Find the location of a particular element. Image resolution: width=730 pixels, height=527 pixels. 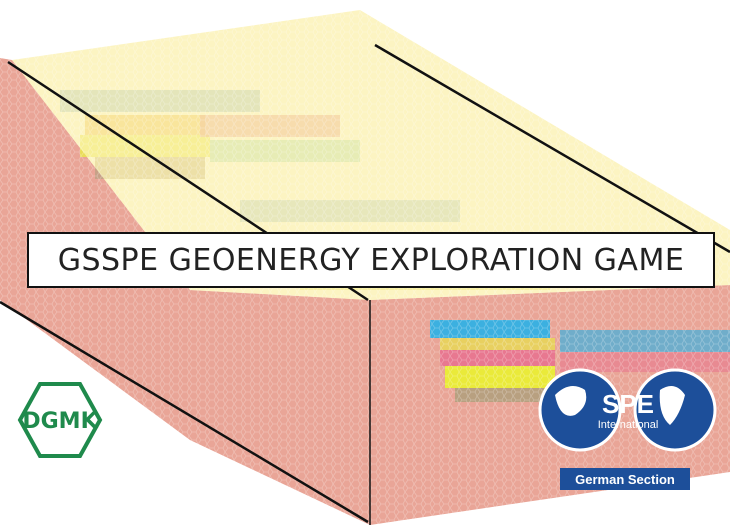

spe-logo: SPE International German Section is located at coordinates (627, 429).